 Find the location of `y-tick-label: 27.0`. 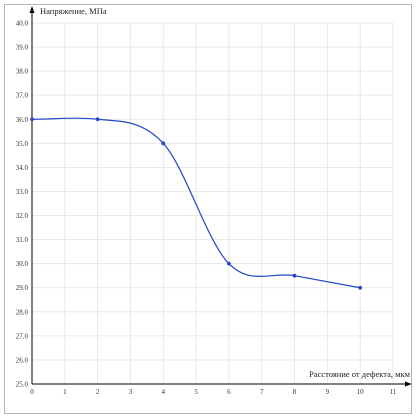

y-tick-label: 27.0 is located at coordinates (22, 336).